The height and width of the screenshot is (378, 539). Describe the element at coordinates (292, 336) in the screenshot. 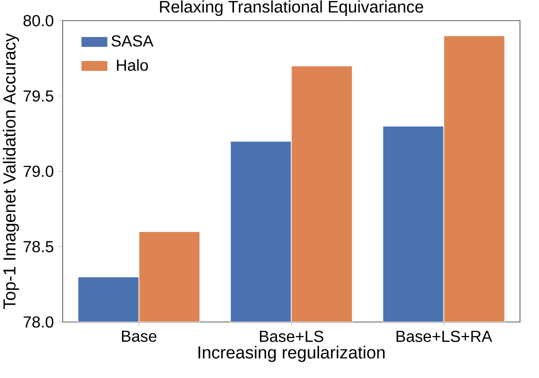

I see `x-tick-label: Base+LS` at that location.